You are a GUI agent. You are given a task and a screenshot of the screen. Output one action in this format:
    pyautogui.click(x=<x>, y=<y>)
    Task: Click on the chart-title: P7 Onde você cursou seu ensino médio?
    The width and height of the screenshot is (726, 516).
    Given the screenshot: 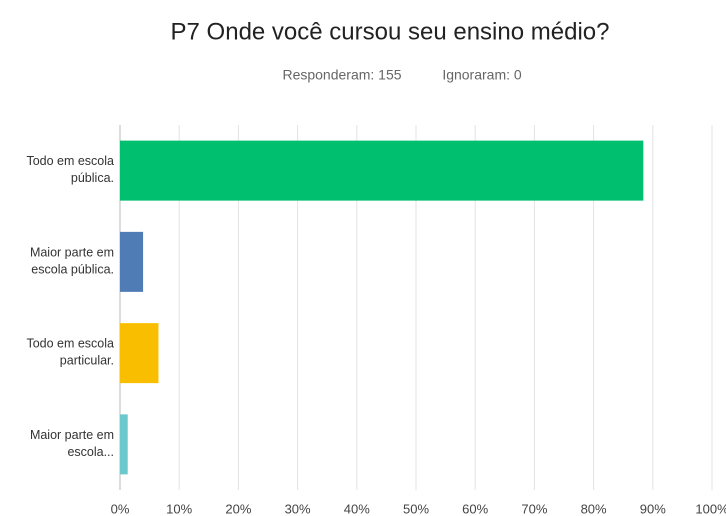 What is the action you would take?
    pyautogui.click(x=390, y=31)
    